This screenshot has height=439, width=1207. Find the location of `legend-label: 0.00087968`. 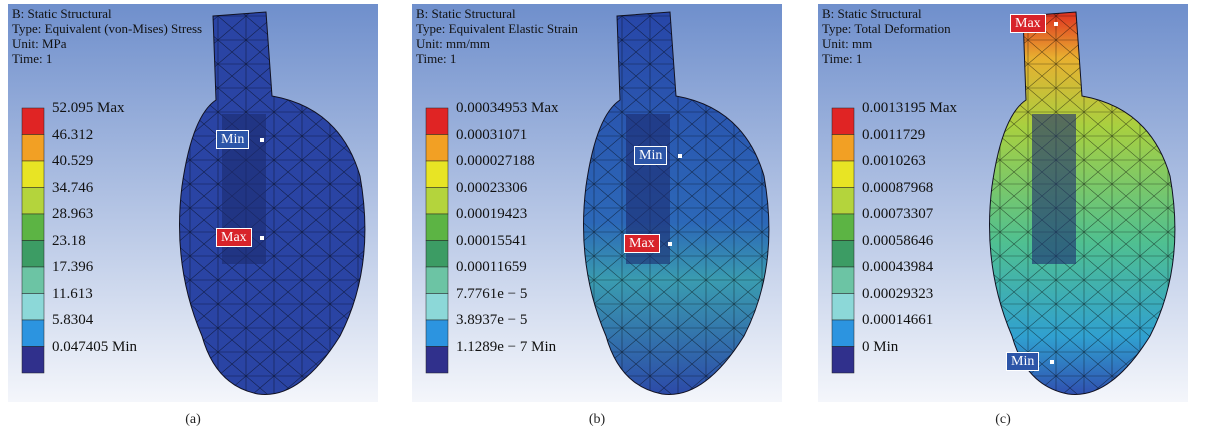

legend-label: 0.00087968 is located at coordinates (898, 187).